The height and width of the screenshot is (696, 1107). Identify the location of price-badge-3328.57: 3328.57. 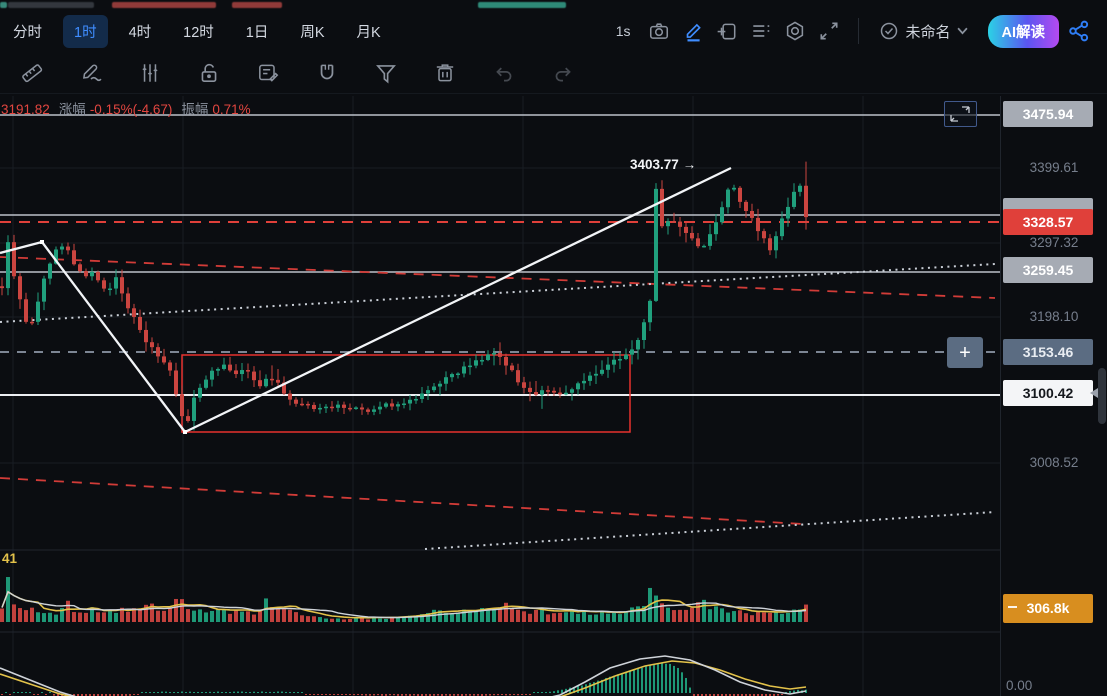
(1048, 222).